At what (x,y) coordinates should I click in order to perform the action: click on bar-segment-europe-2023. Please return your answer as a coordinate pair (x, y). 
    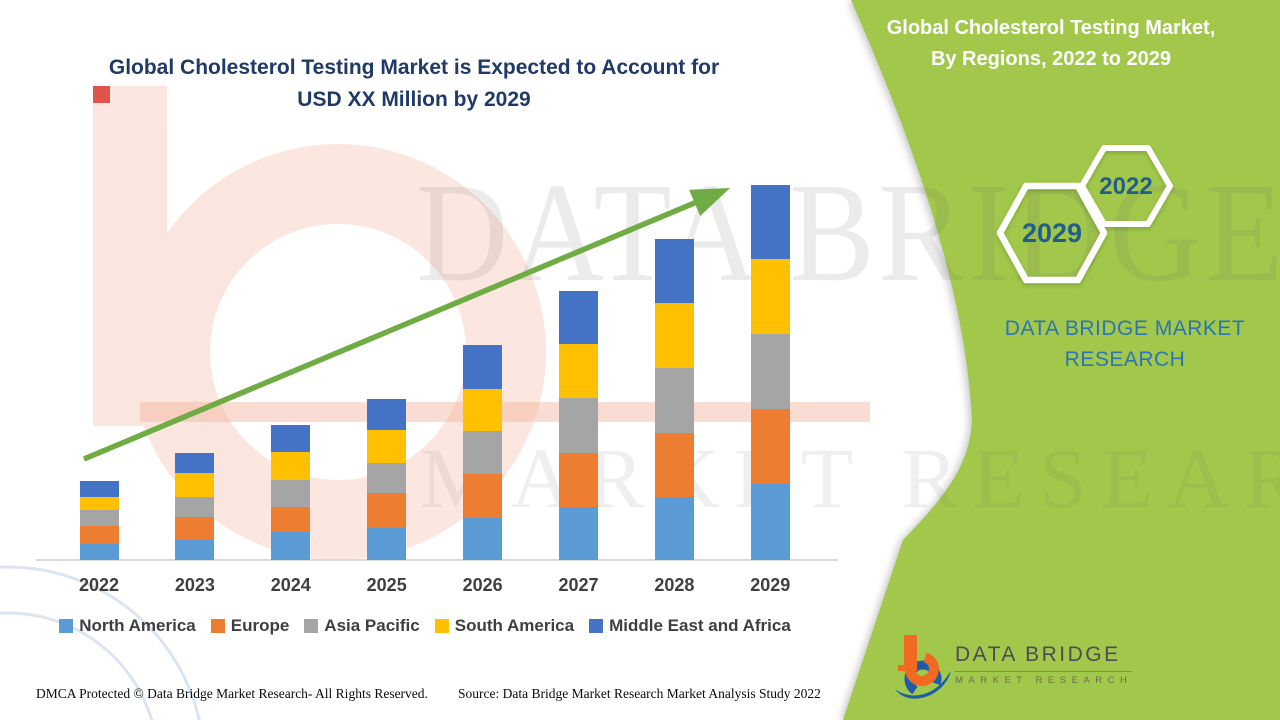
    Looking at the image, I should click on (195, 528).